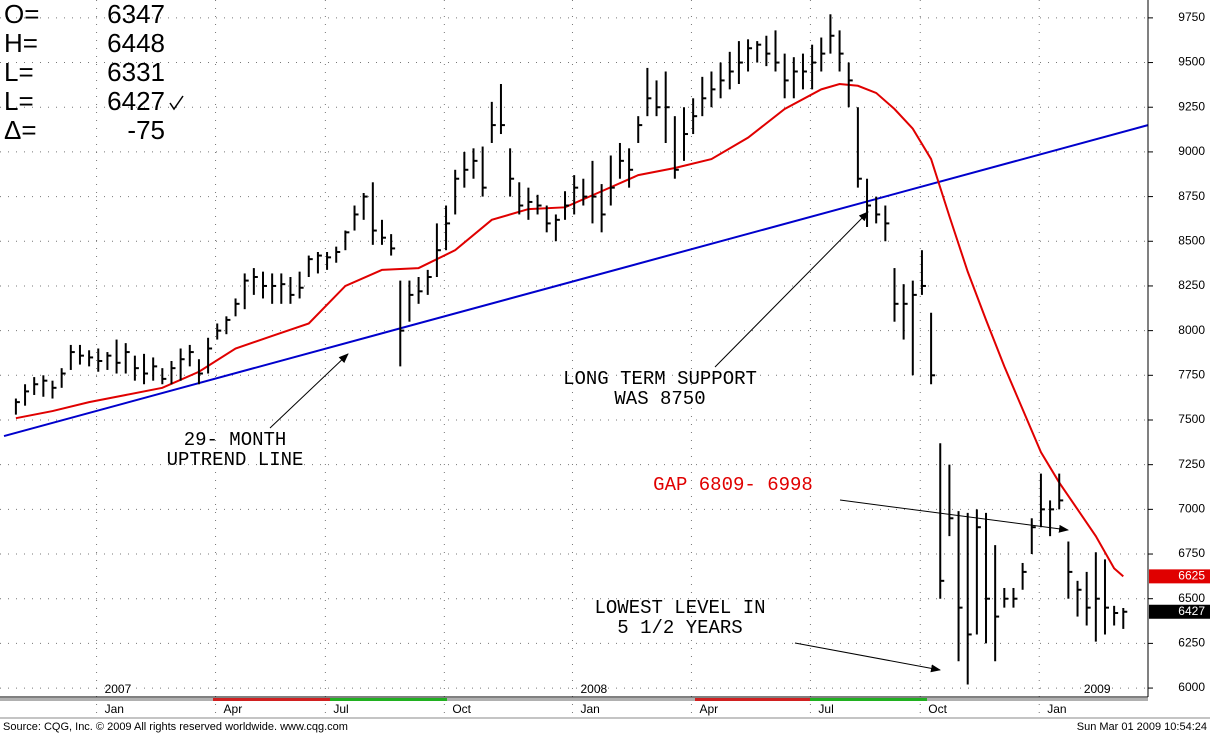 The width and height of the screenshot is (1210, 735). What do you see at coordinates (1191, 151) in the screenshot?
I see `y-tick-label: 9000` at bounding box center [1191, 151].